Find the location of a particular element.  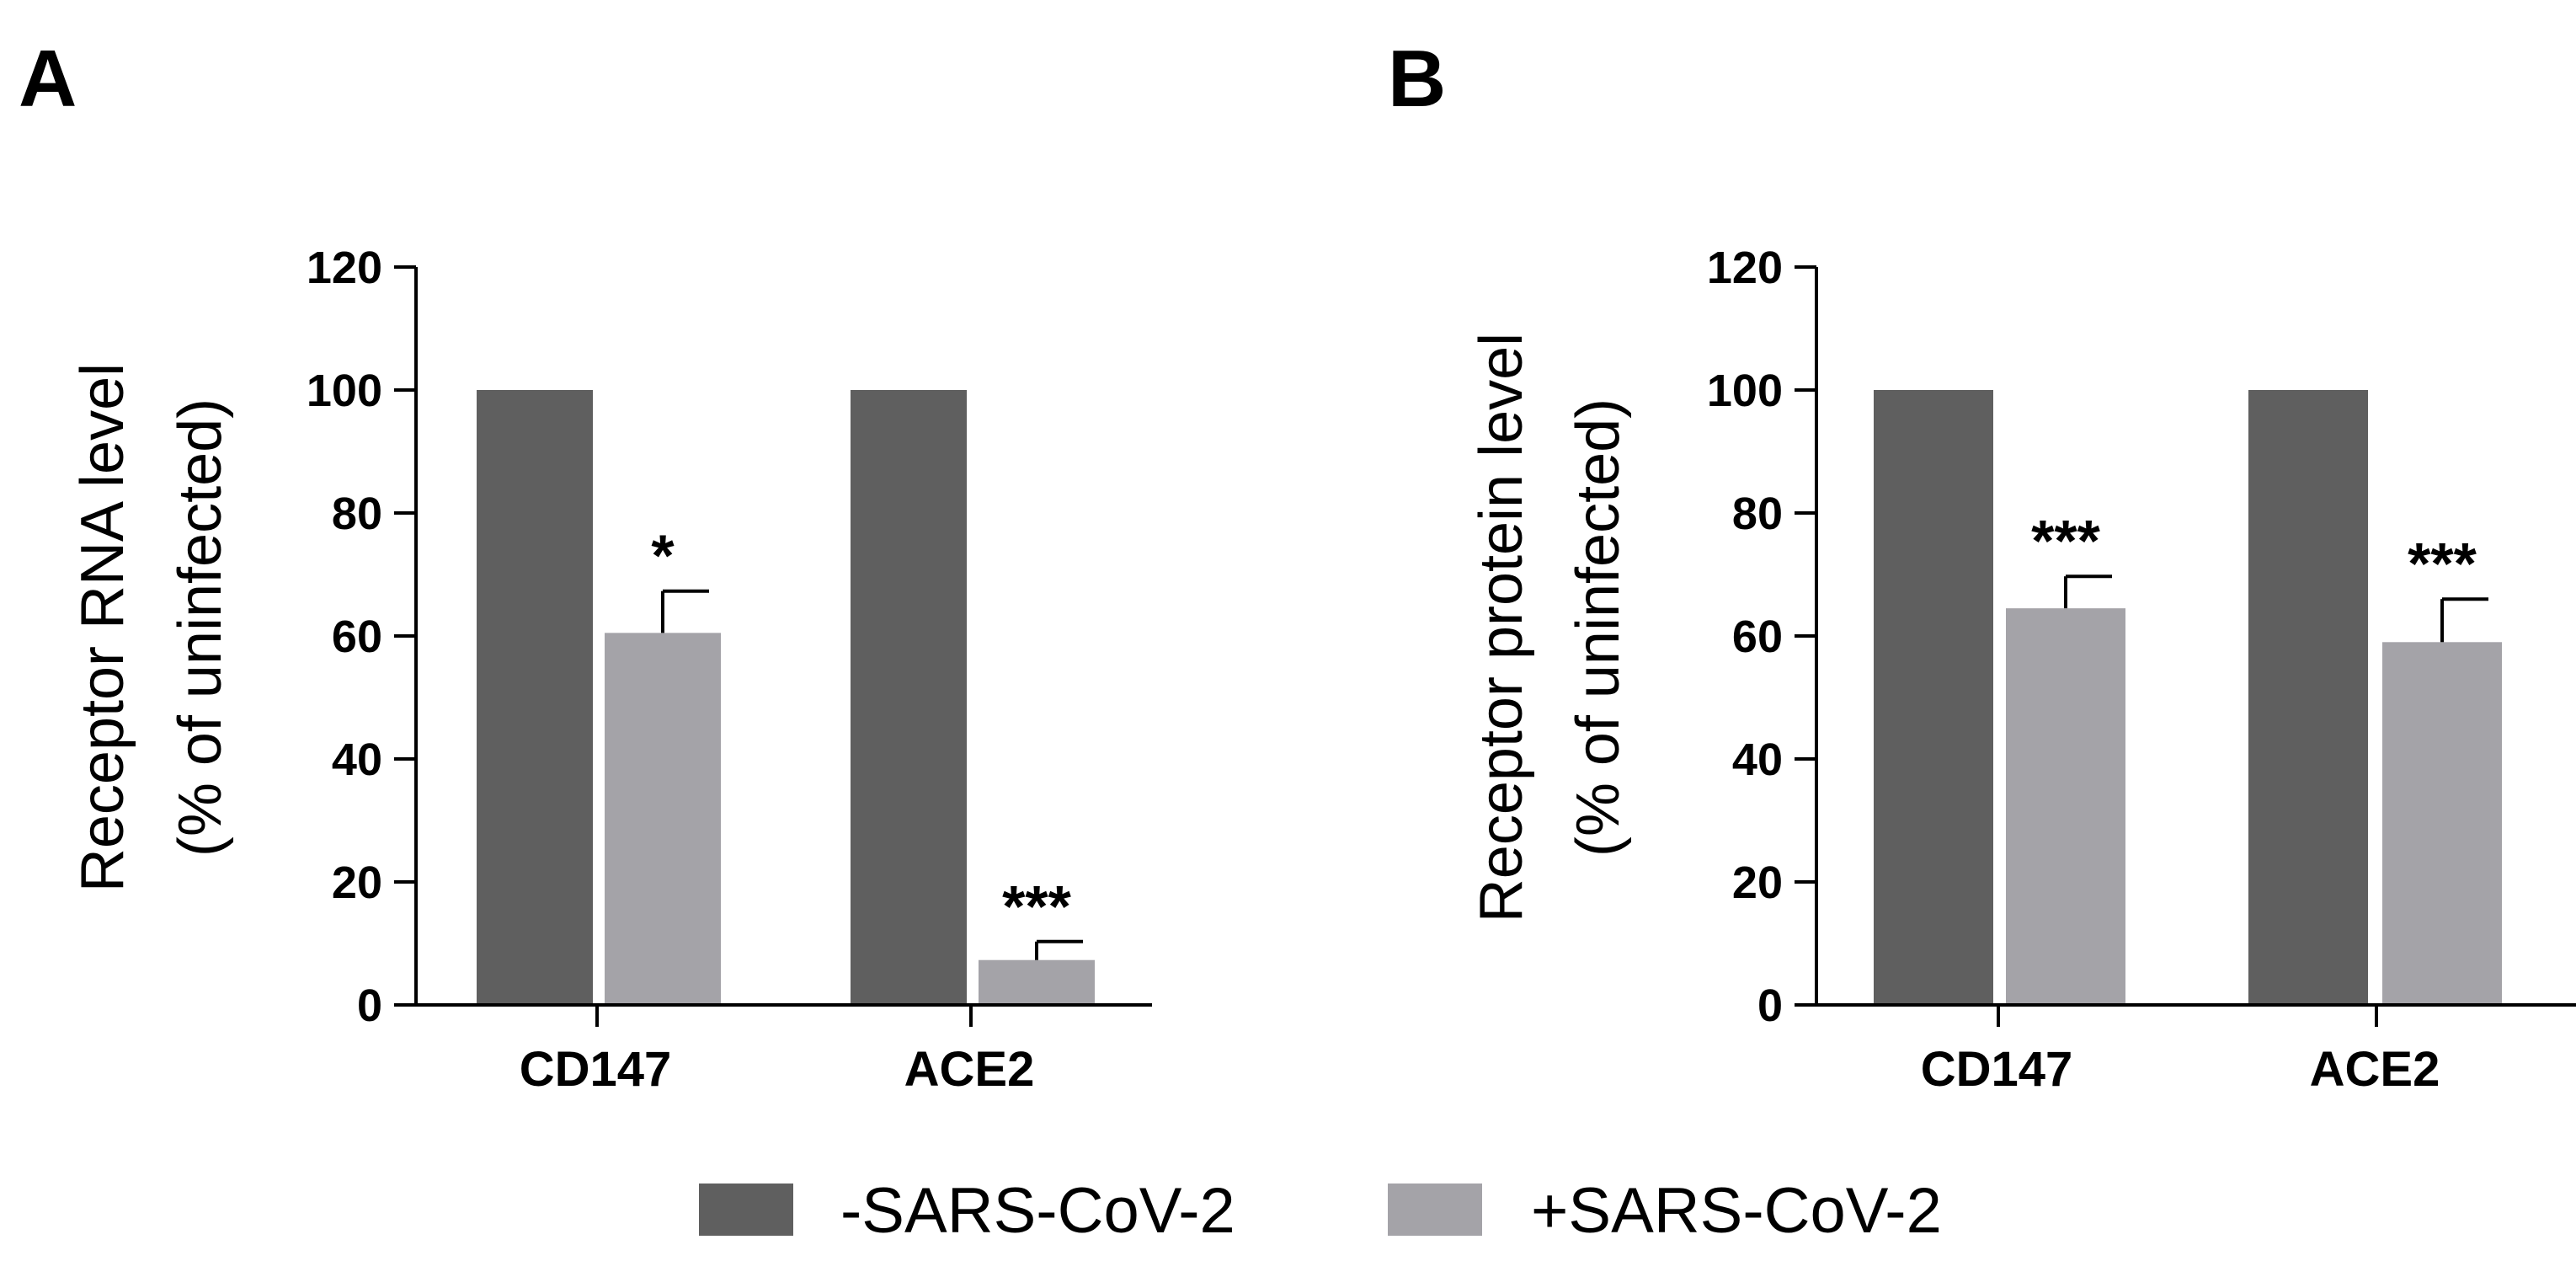

panel-b-bar-cd147-uninfected is located at coordinates (1933, 697).